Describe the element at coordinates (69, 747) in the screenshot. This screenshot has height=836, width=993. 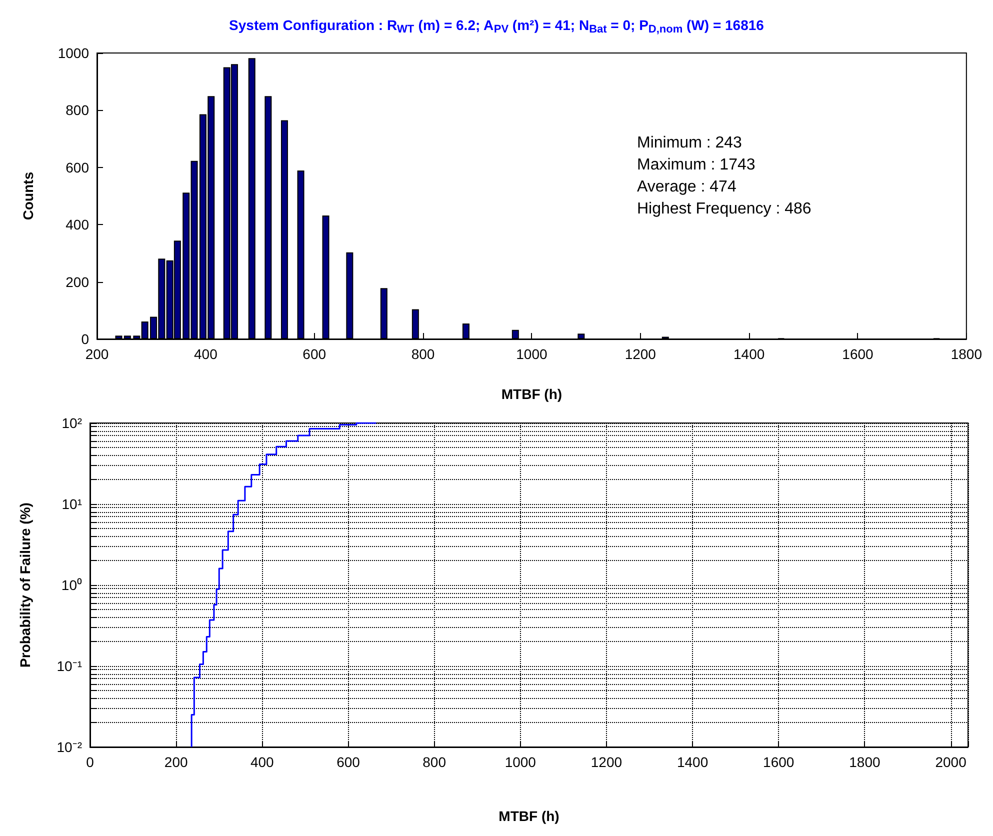
I see `y-tick-label: 10⁻²` at that location.